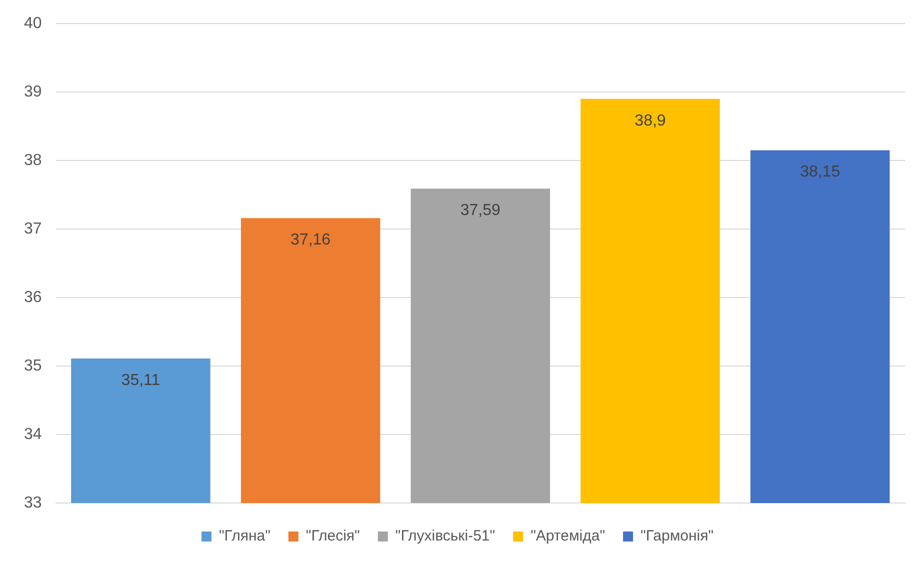 Image resolution: width=923 pixels, height=562 pixels. What do you see at coordinates (568, 536) in the screenshot?
I see `legend-label: "Артеміда"` at bounding box center [568, 536].